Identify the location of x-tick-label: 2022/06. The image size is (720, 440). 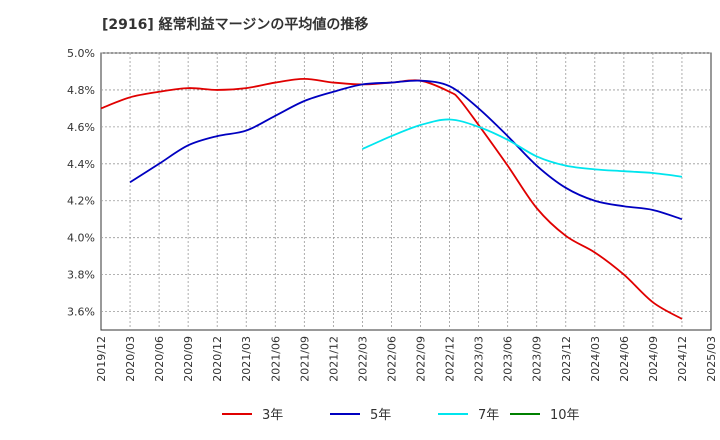
(391, 359).